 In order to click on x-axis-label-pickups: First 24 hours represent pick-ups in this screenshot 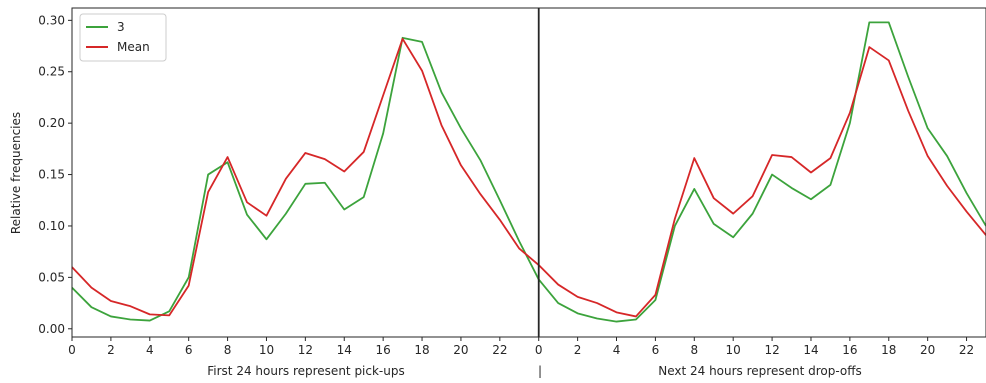, I will do `click(306, 371)`.